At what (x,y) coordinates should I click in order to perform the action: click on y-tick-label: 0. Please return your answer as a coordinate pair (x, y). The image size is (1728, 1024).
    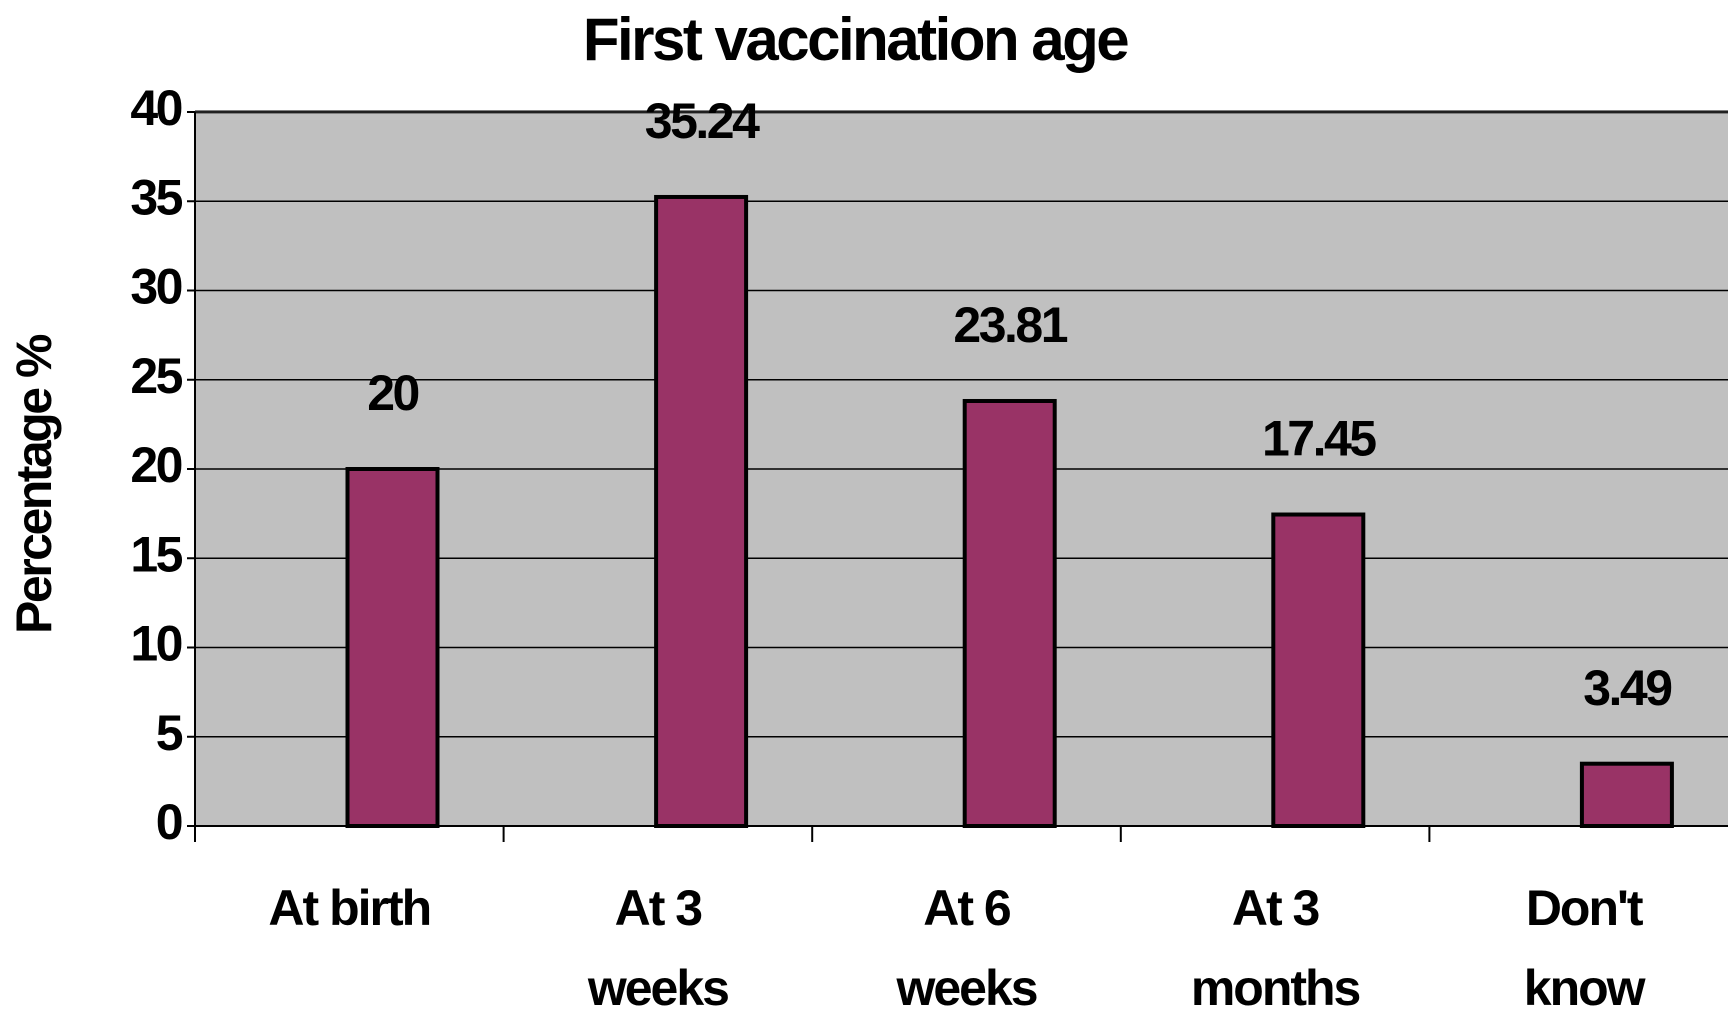
    Looking at the image, I should click on (169, 822).